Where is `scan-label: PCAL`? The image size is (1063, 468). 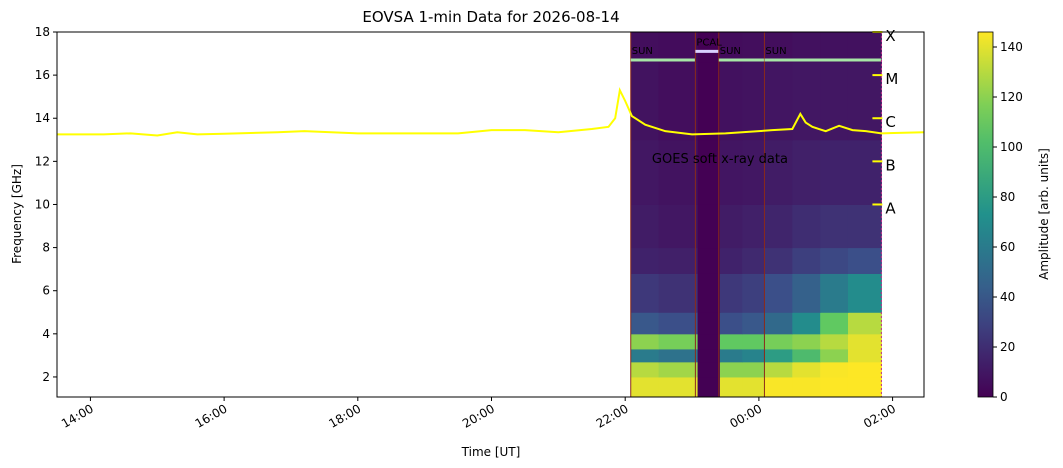
scan-label: PCAL is located at coordinates (709, 42).